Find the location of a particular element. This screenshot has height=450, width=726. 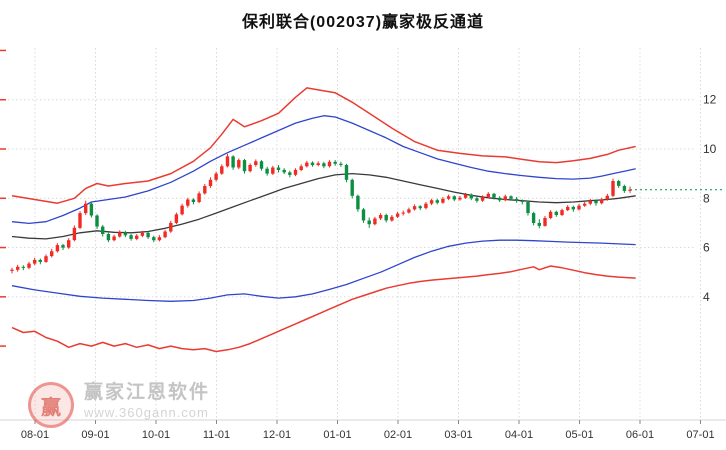

left-axis-ticks is located at coordinates (3, 198).